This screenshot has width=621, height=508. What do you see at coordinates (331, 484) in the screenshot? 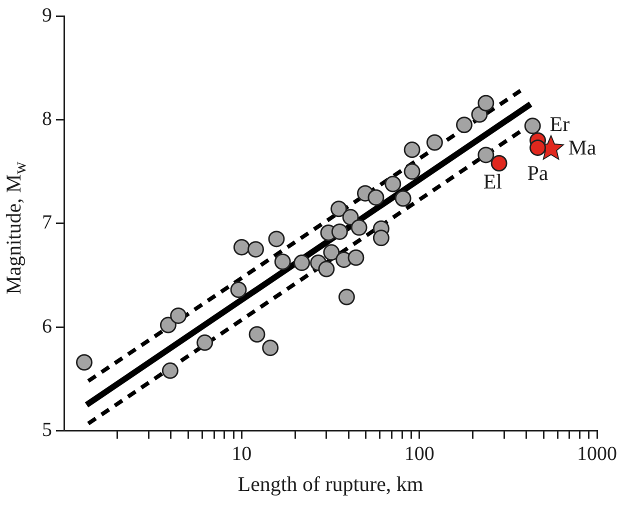
I see `x-axis-title: Length of rupture, km` at bounding box center [331, 484].